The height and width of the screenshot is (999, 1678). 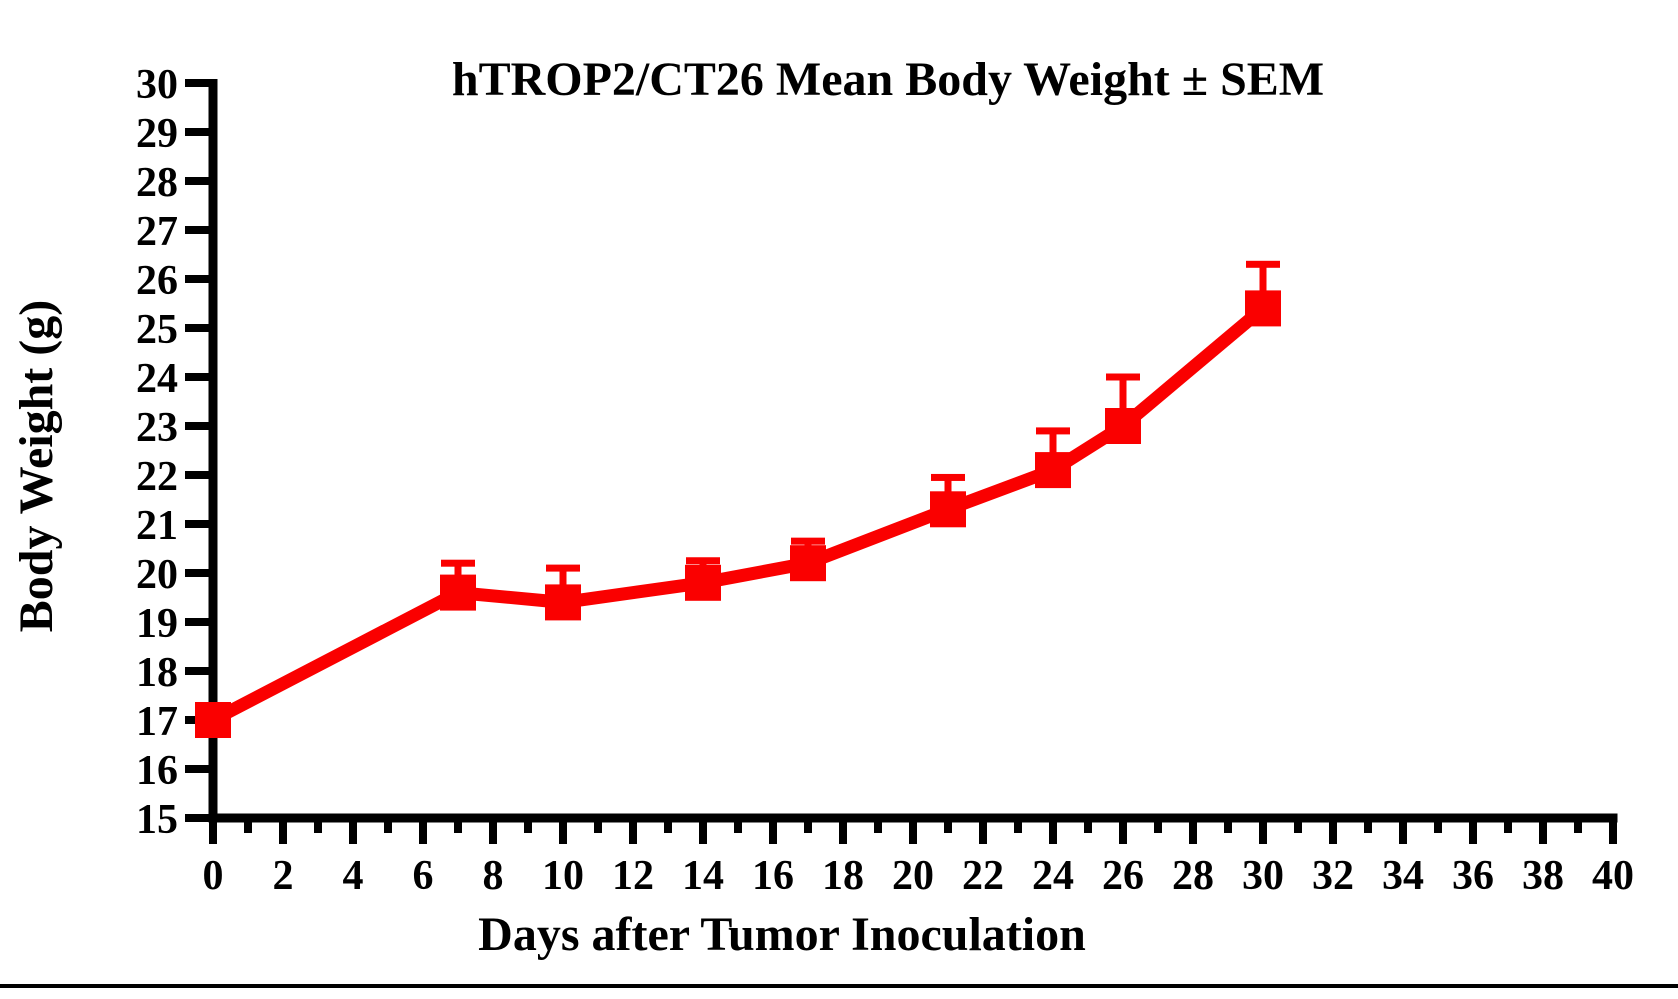 I want to click on y-axis-line, so click(x=213, y=450).